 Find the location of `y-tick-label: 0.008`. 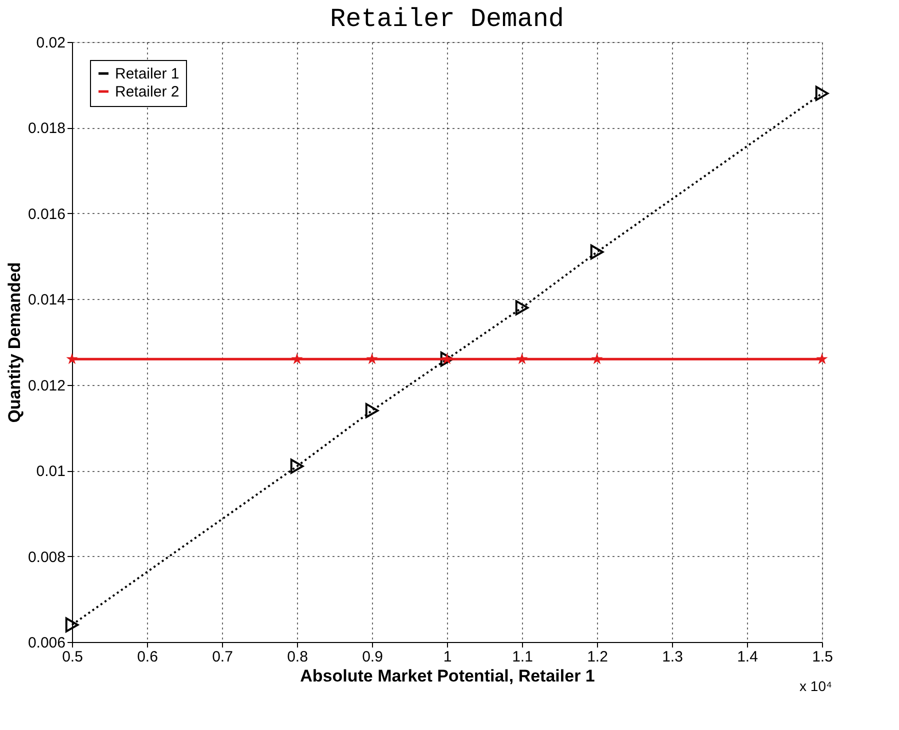

y-tick-label: 0.008 is located at coordinates (47, 557).